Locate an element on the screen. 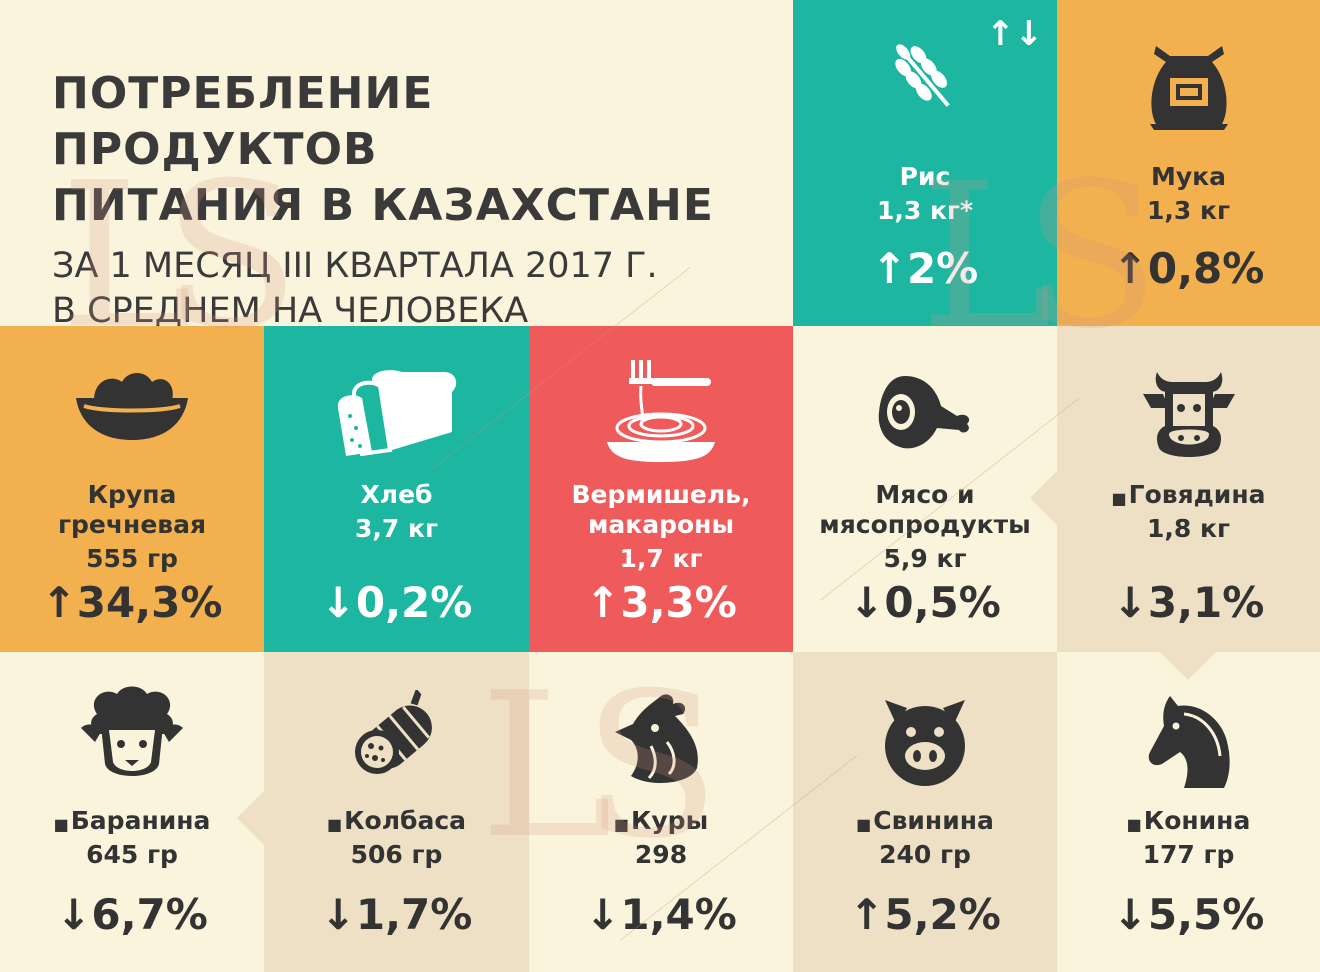 This screenshot has width=1320, height=972. legend-arrows: ↑↓ is located at coordinates (1014, 34).